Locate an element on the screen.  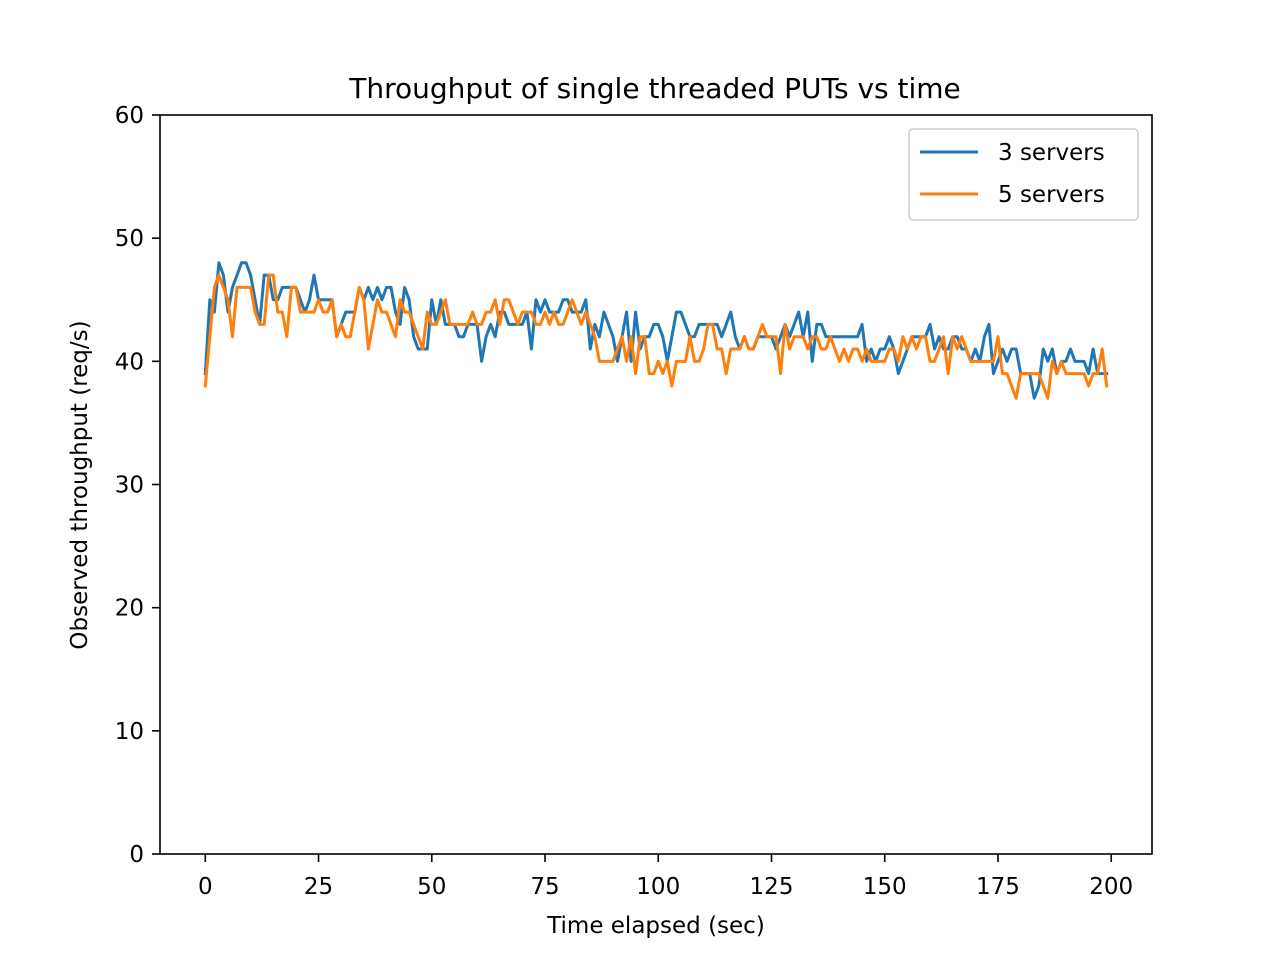
x-tick-label: 75 is located at coordinates (544, 887).